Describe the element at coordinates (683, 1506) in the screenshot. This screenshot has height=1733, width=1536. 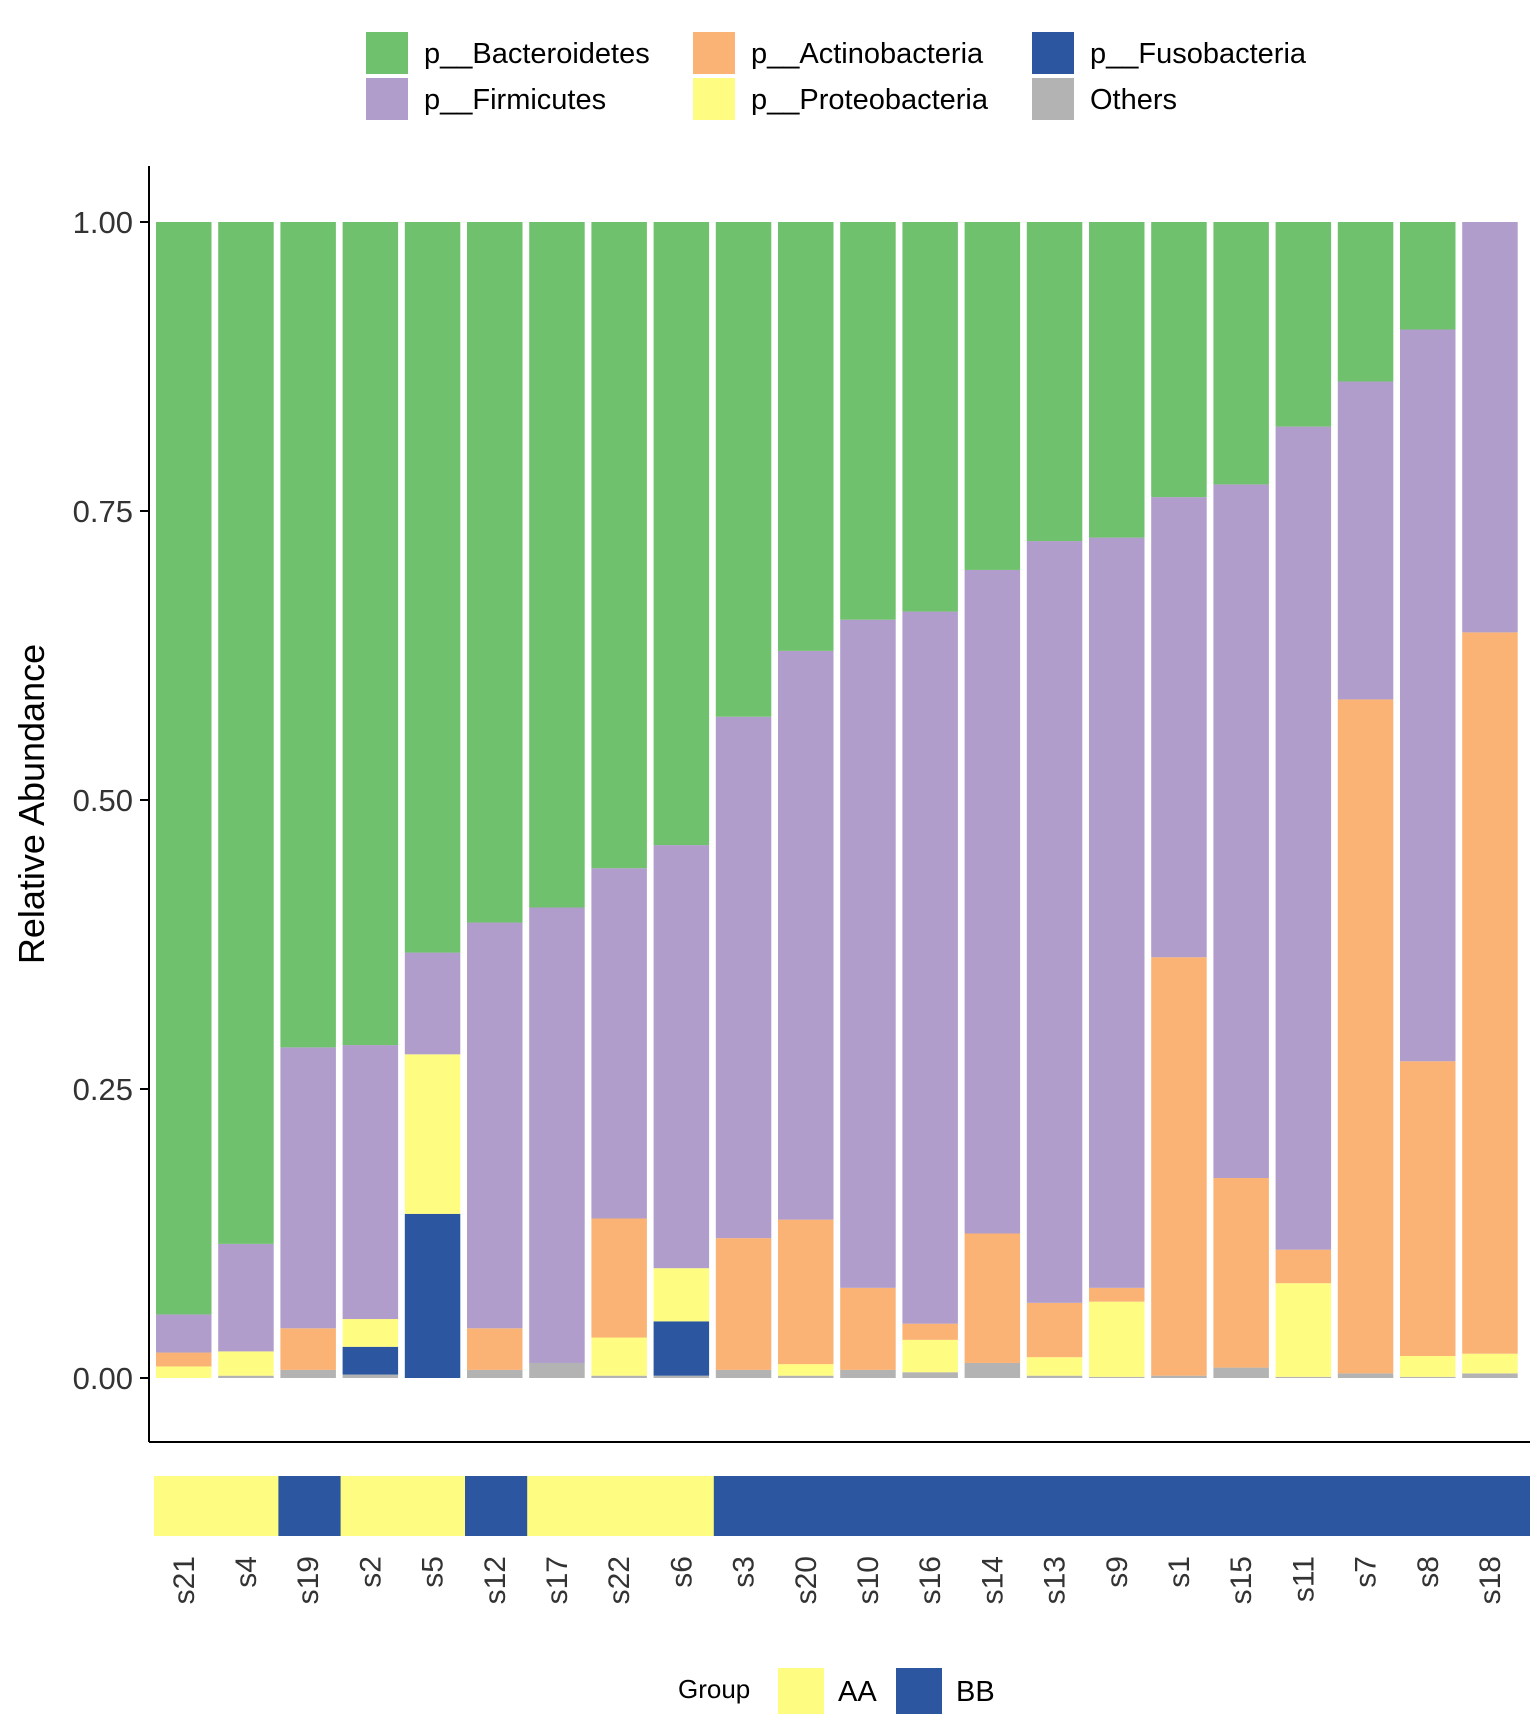
I see `group-cell-s6` at that location.